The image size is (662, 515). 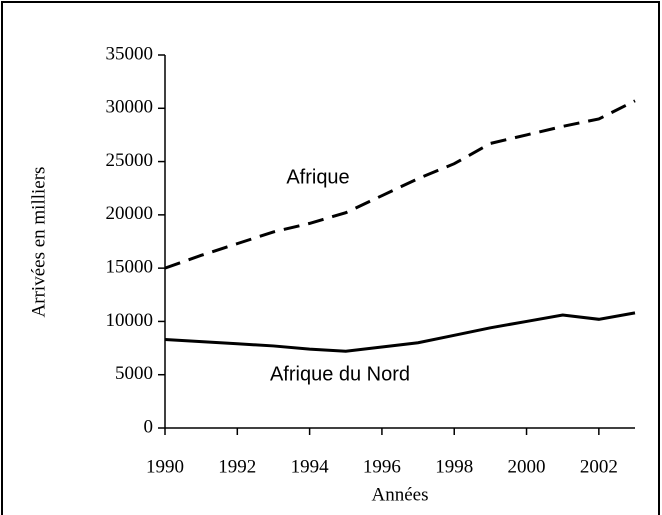 What do you see at coordinates (130, 213) in the screenshot?
I see `y-tick-label: 20000` at bounding box center [130, 213].